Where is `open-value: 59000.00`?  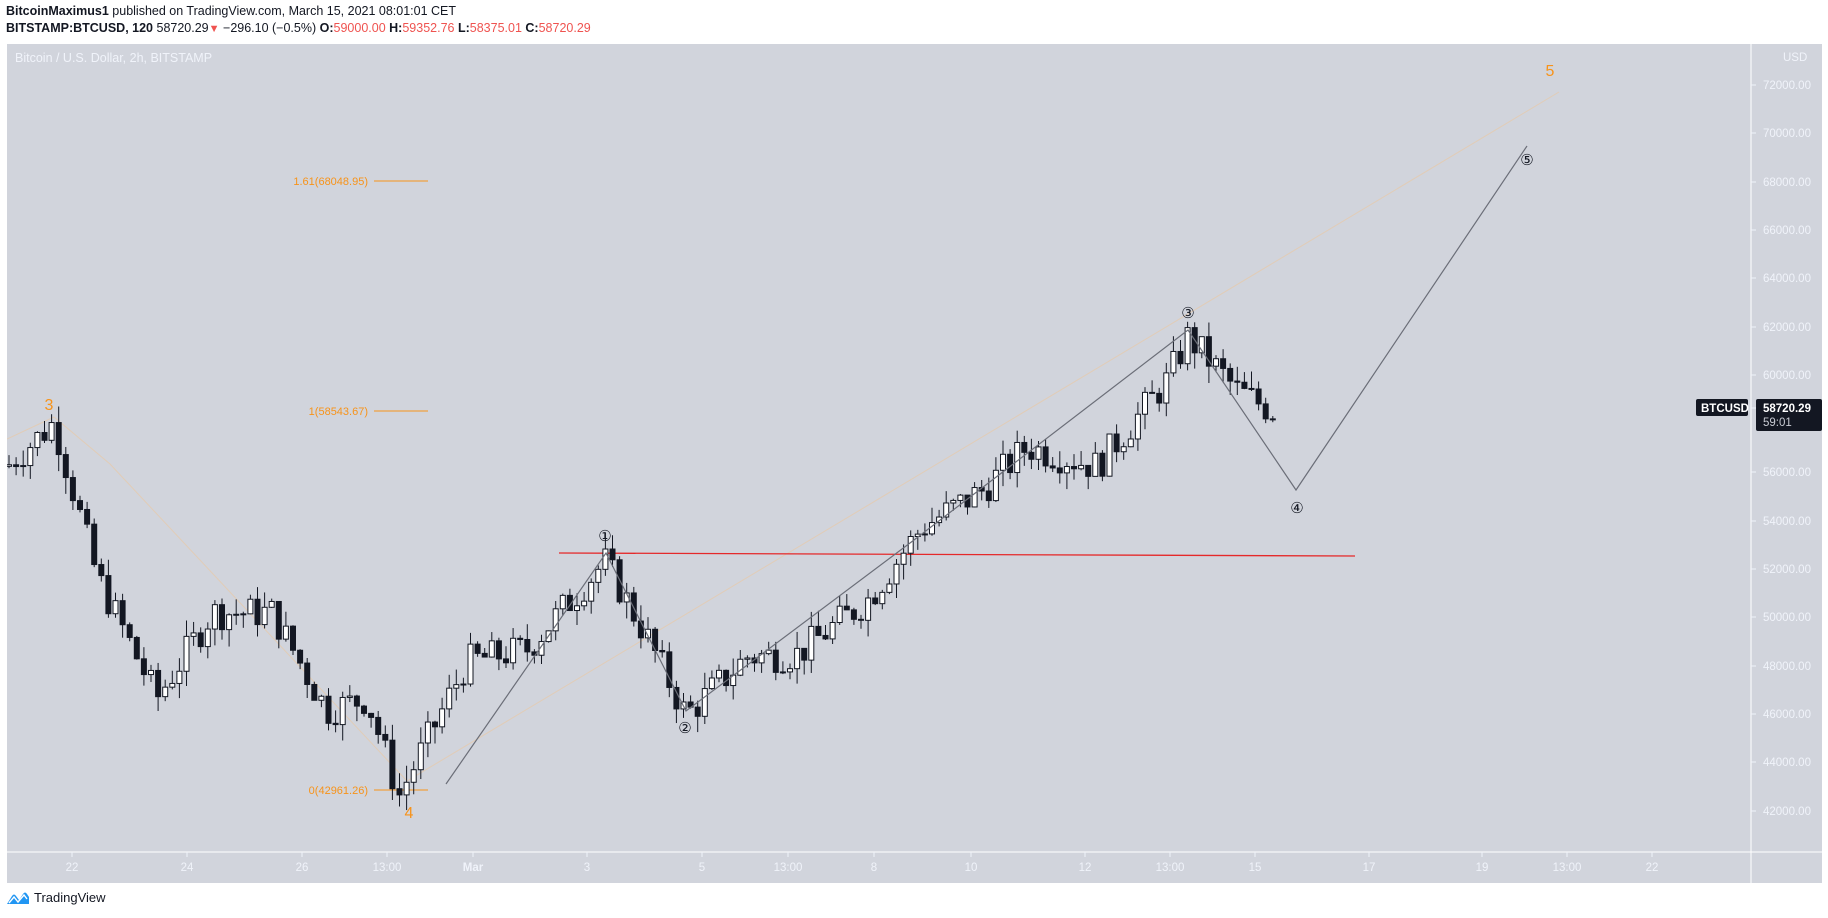
open-value: 59000.00 is located at coordinates (359, 28).